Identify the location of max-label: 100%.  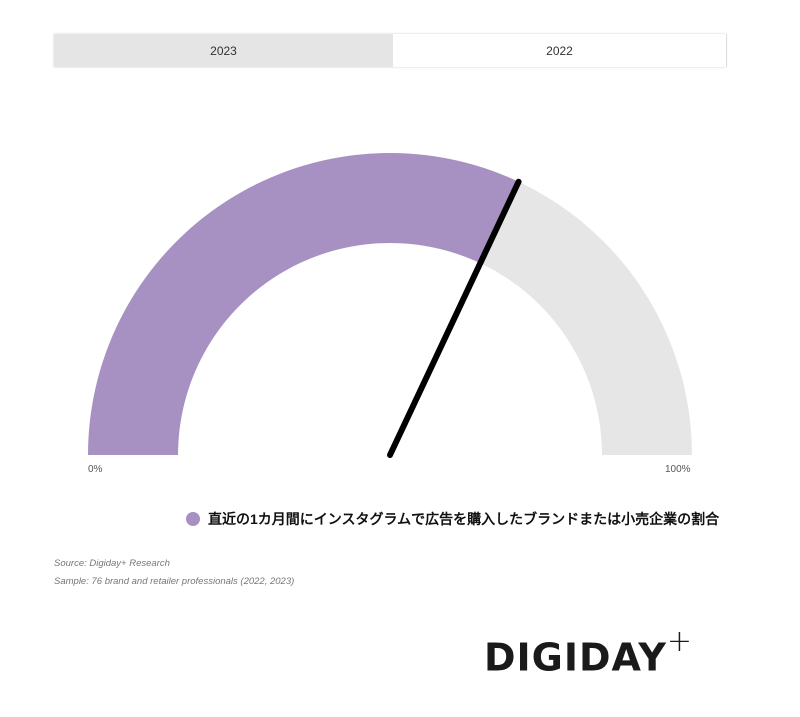
(678, 469).